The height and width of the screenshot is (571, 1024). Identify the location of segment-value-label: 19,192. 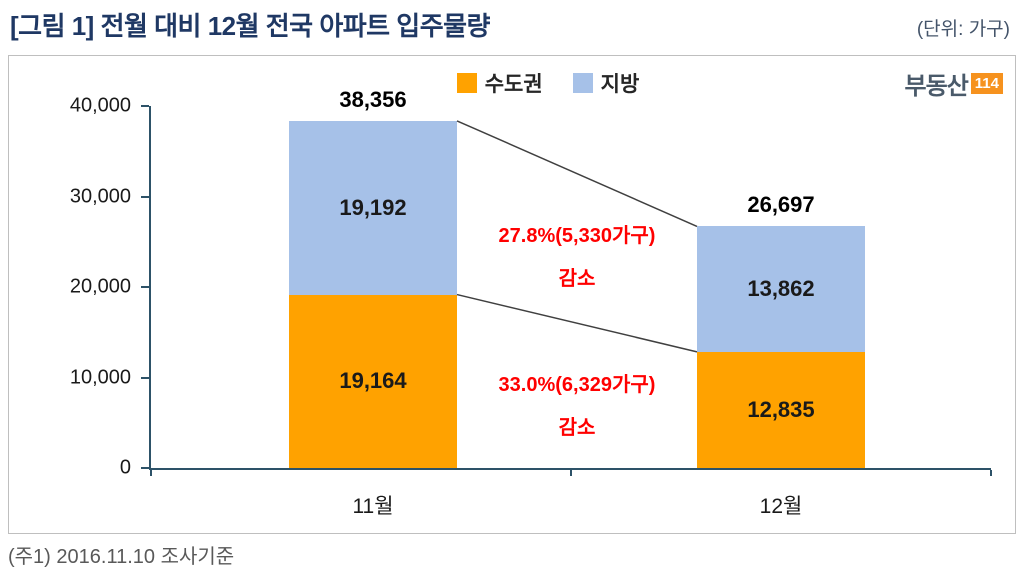
(373, 207).